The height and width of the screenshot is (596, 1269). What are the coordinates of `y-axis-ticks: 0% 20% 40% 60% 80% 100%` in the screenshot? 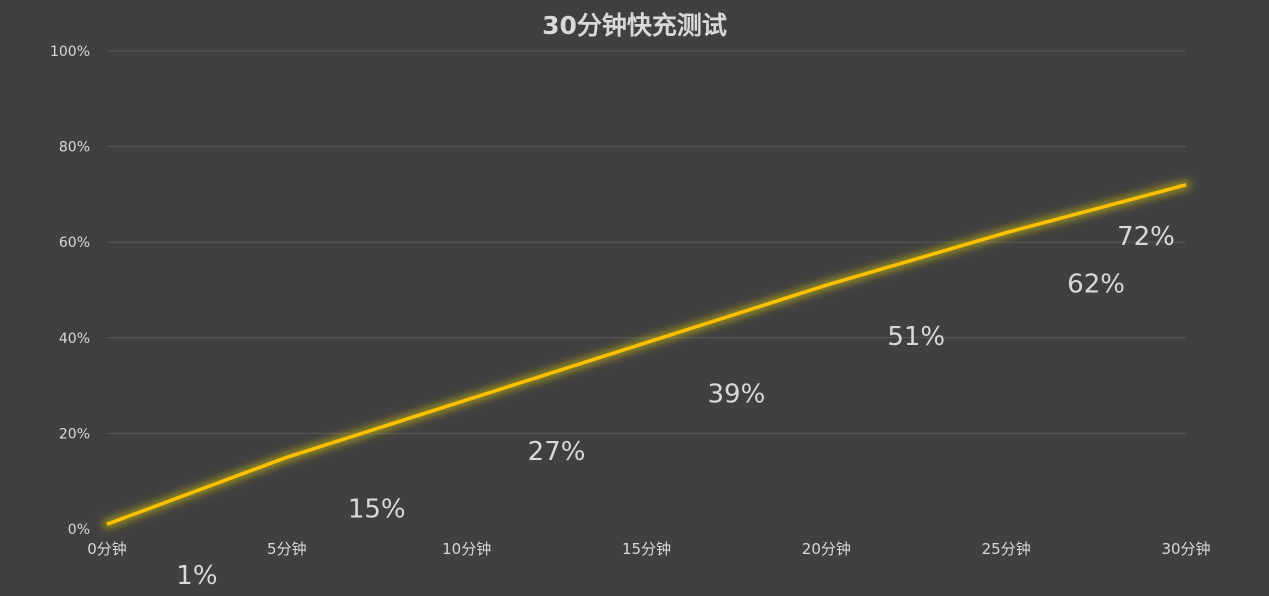 It's located at (70, 291).